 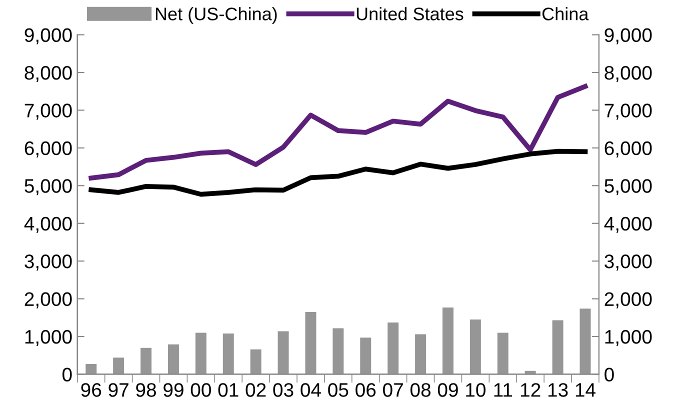 I want to click on x-tick-label: 13, so click(x=558, y=390).